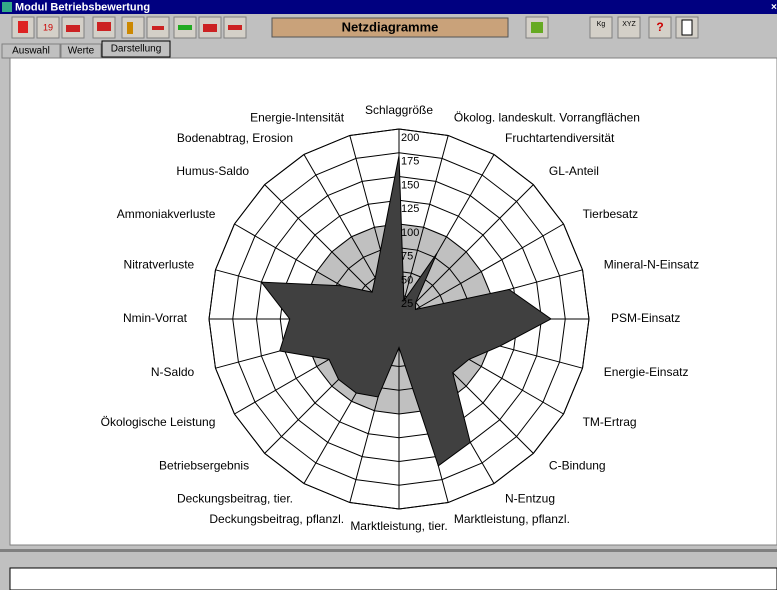  What do you see at coordinates (774, 7) in the screenshot?
I see `close-glyph: ×` at bounding box center [774, 7].